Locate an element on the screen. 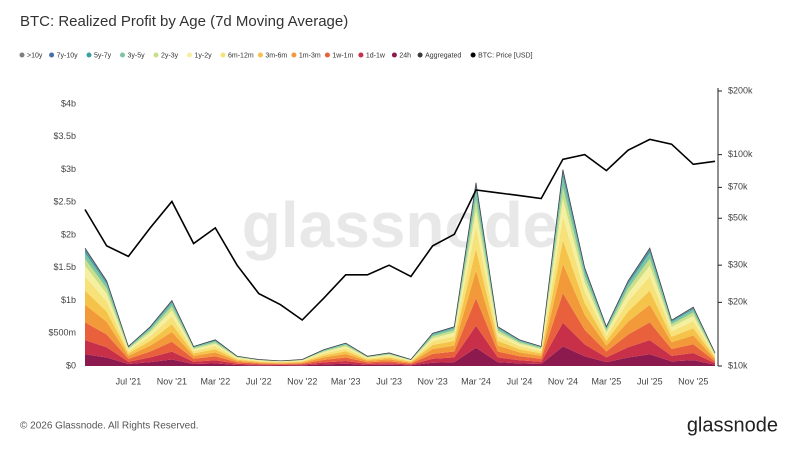 The width and height of the screenshot is (800, 455). legend-label: BTC: Price [USD] is located at coordinates (505, 55).